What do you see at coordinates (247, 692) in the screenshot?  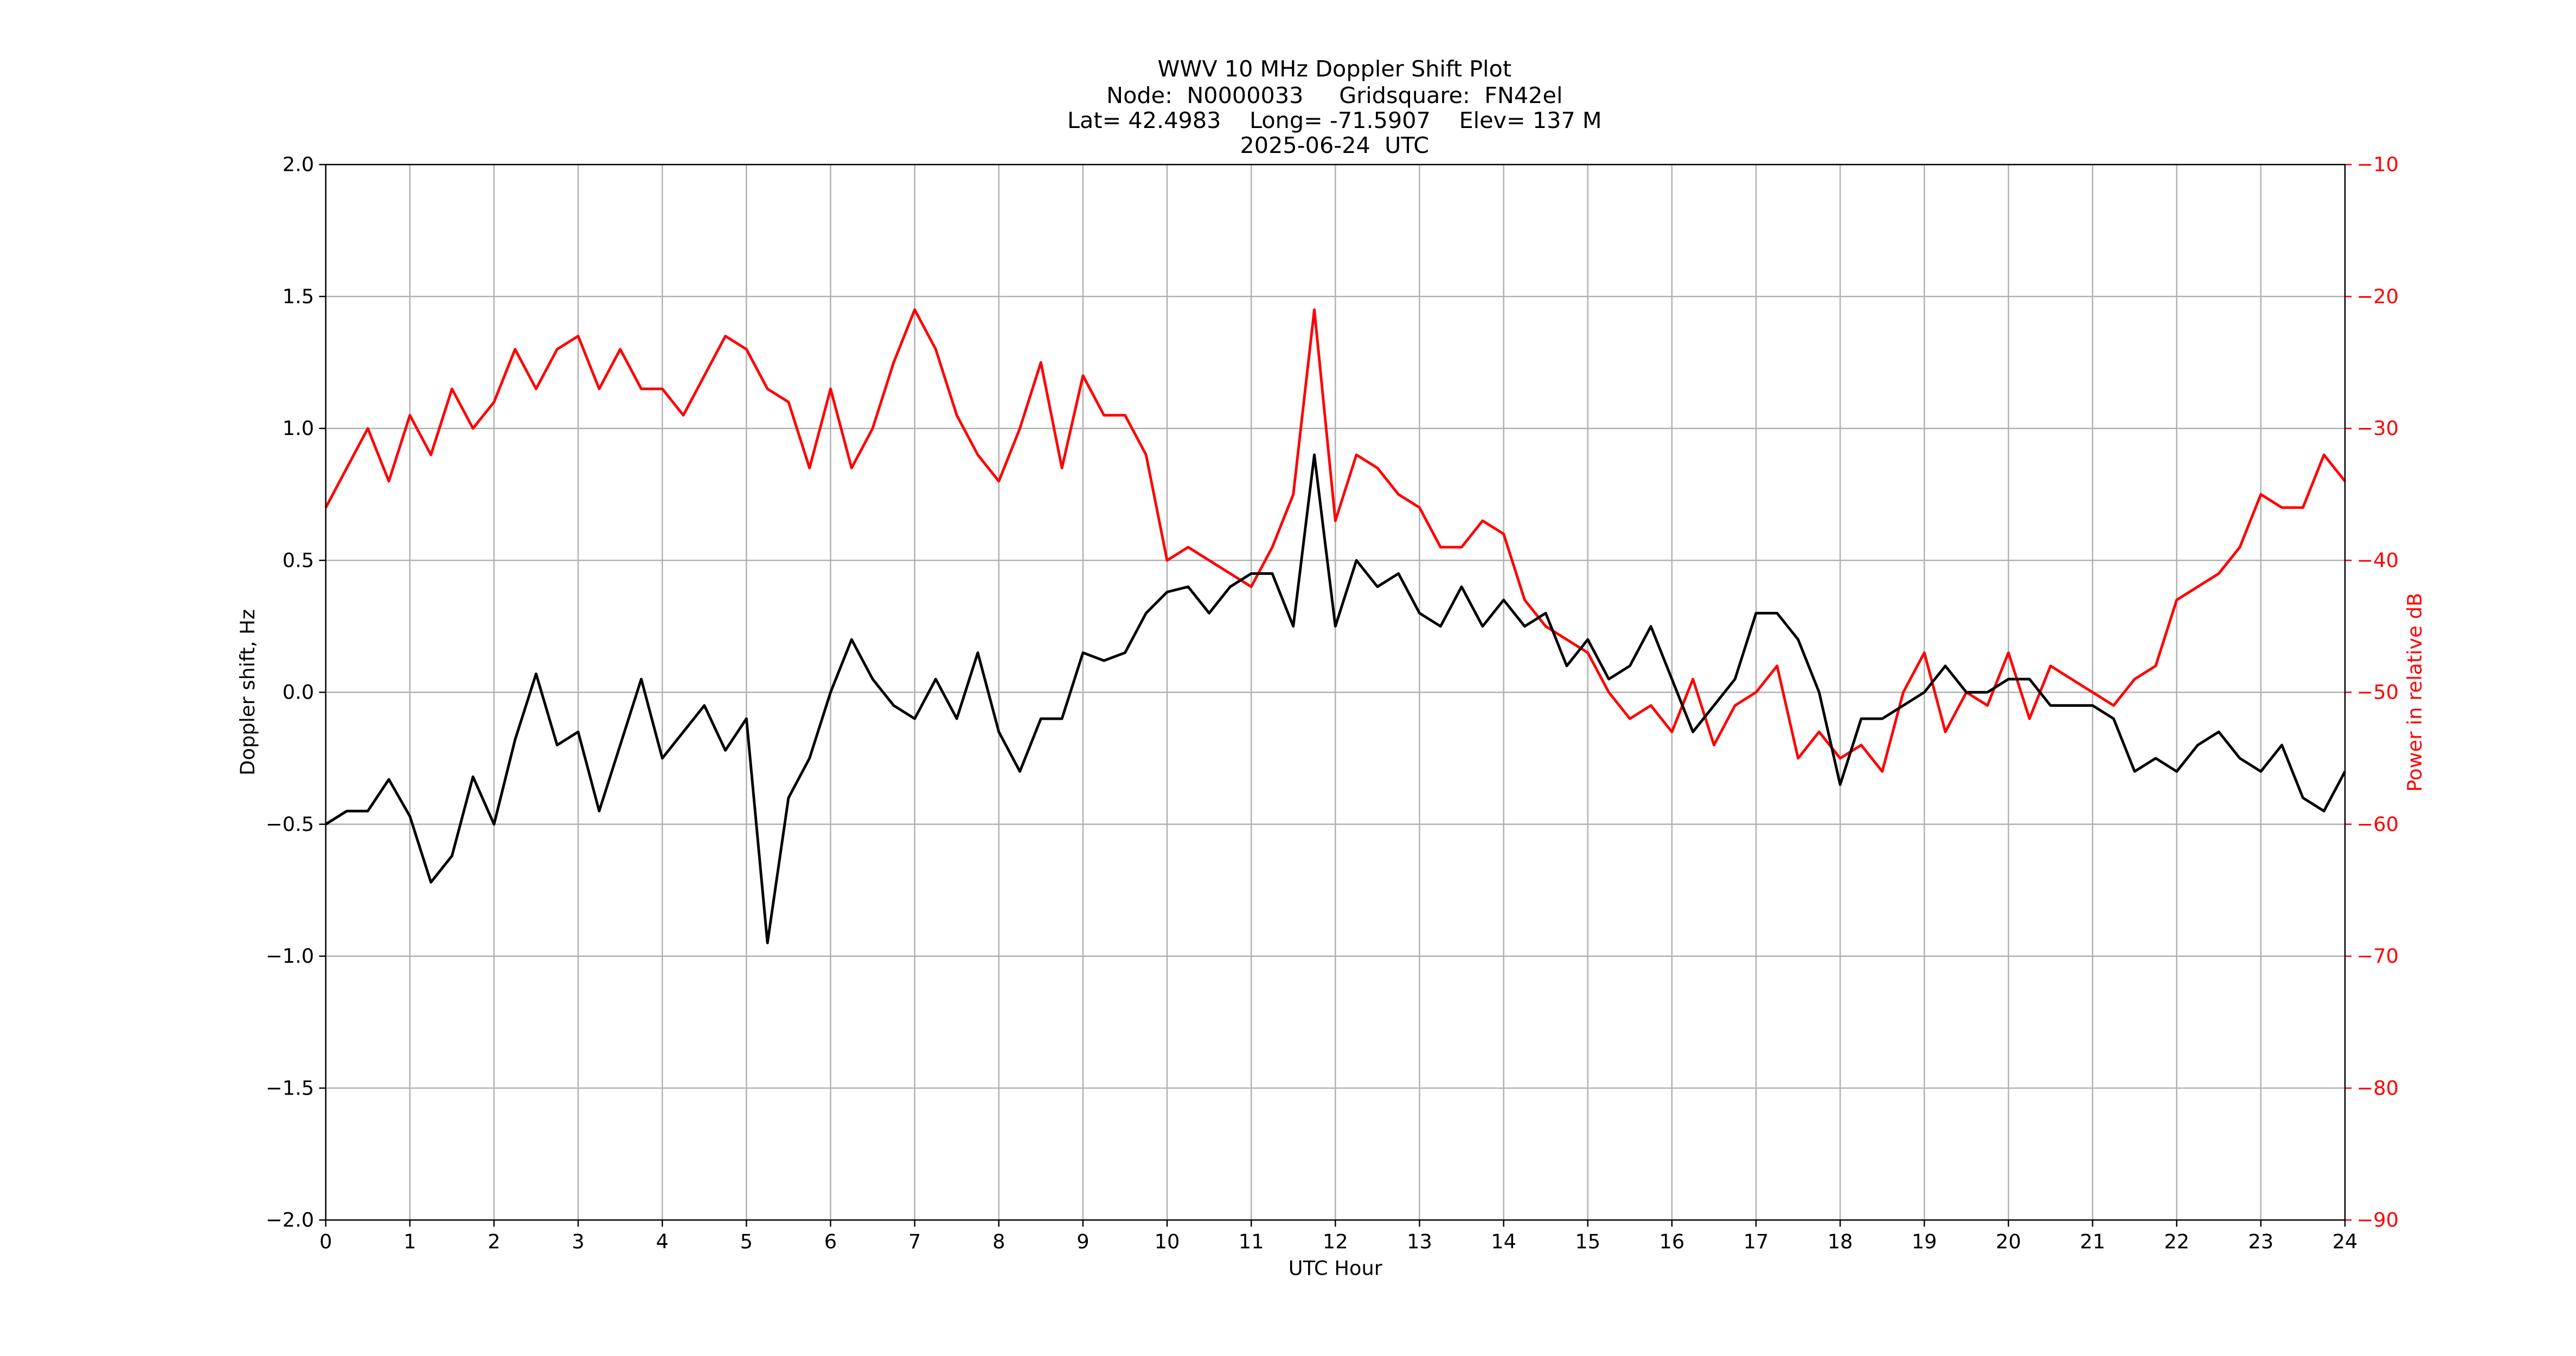 I see `y-axis-label: Doppler shift, Hz` at bounding box center [247, 692].